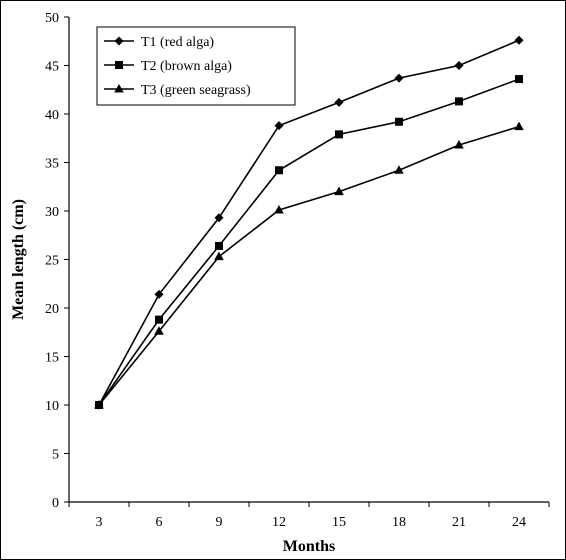  I want to click on y-tick-label: 25, so click(52, 261).